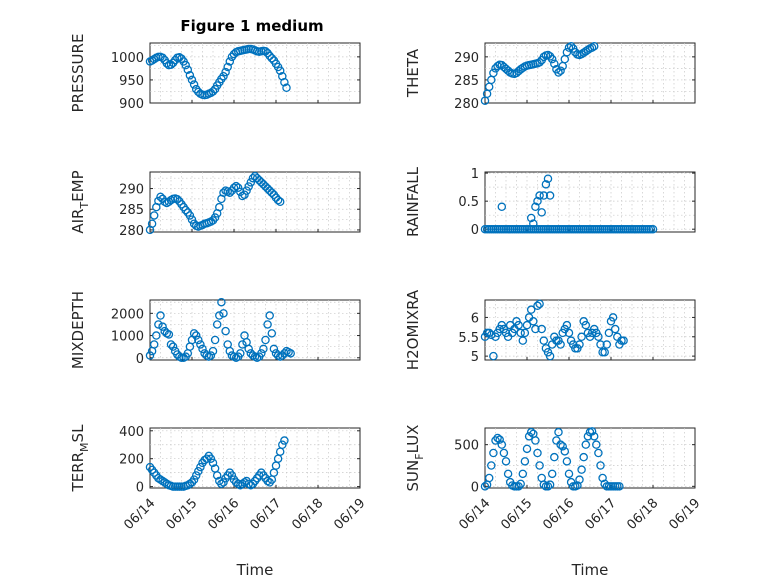 Image resolution: width=778 pixels, height=583 pixels. What do you see at coordinates (475, 318) in the screenshot?
I see `y-tick-label: 6` at bounding box center [475, 318].